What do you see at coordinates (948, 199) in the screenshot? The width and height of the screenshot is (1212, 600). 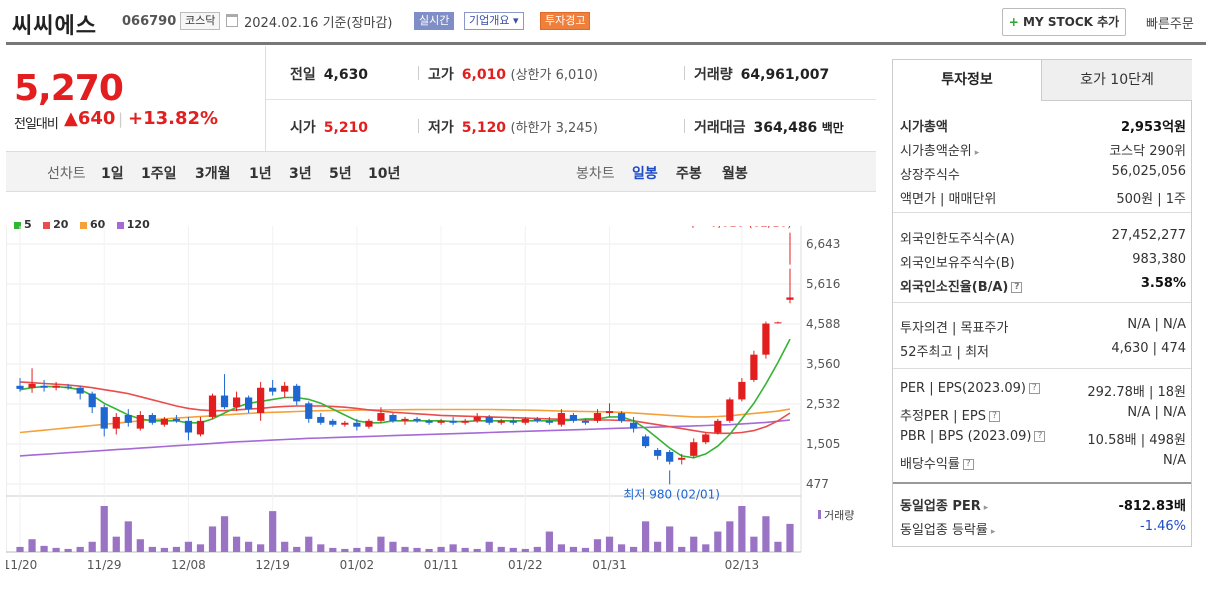 I see `info-label: 액면가 | 매매단위` at bounding box center [948, 199].